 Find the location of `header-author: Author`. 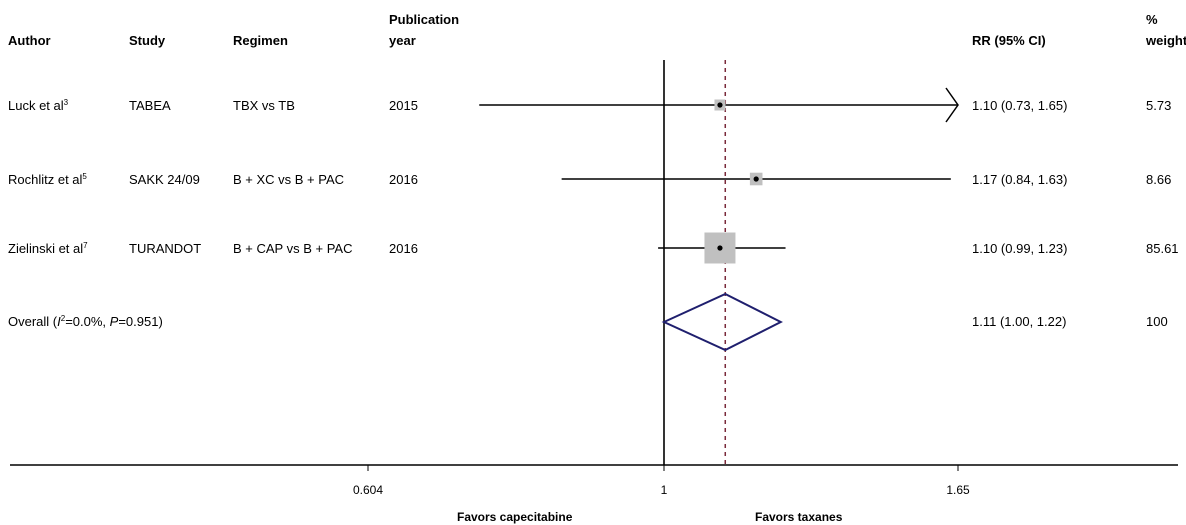

header-author: Author is located at coordinates (29, 40).